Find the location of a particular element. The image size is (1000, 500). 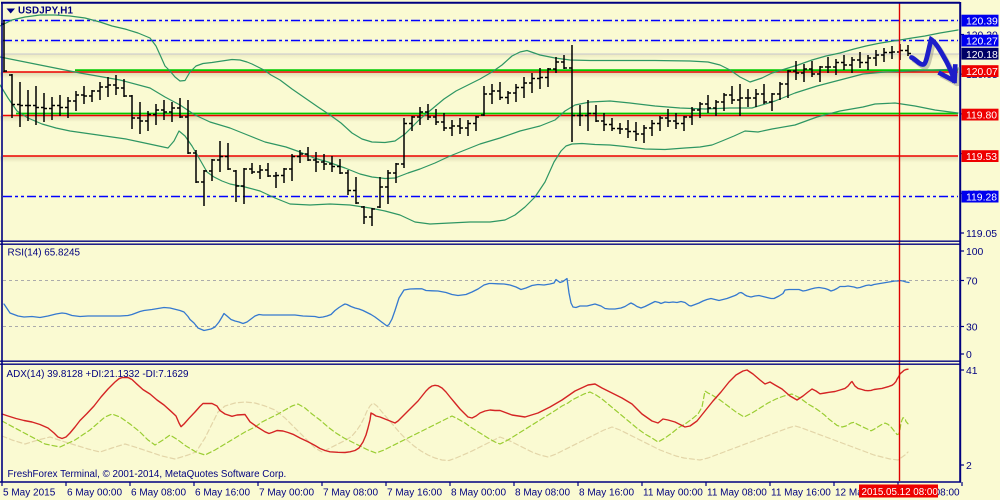

svg-text: 7 May 08:00 is located at coordinates (350, 492).